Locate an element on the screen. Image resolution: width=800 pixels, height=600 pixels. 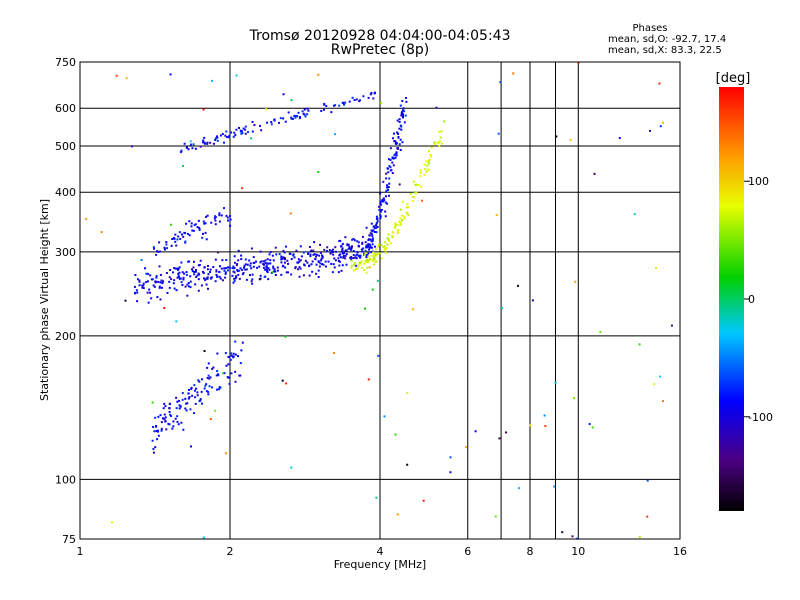
y-tick-label: 200 is located at coordinates (65, 336).